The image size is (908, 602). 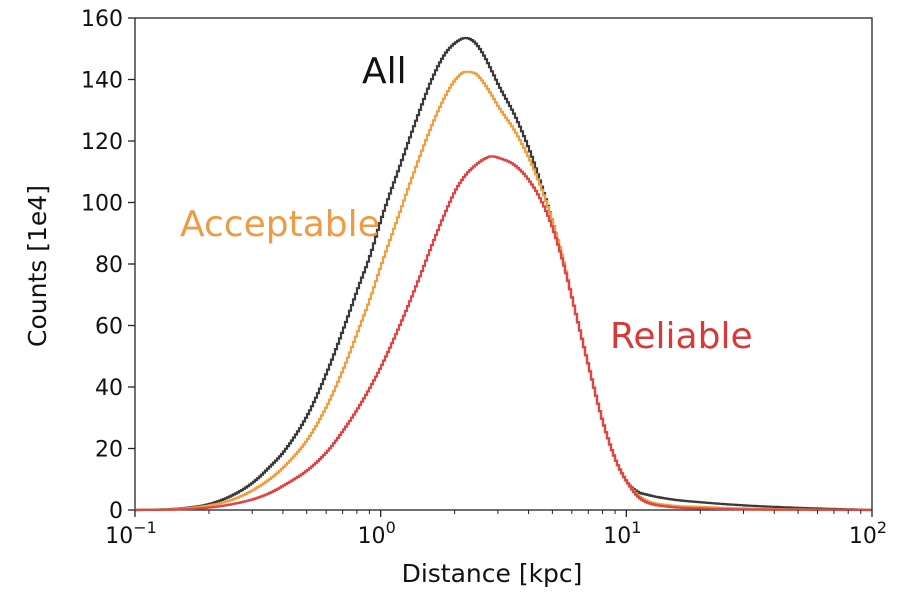 What do you see at coordinates (102, 204) in the screenshot?
I see `y-tick-label: 100` at bounding box center [102, 204].